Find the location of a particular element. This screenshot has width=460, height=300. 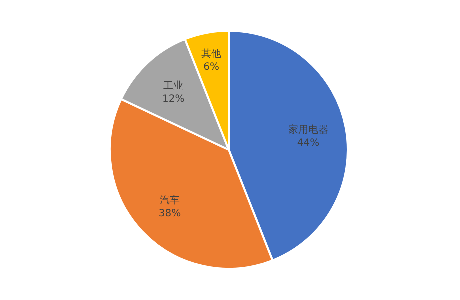

slice-label: 汽车 is located at coordinates (170, 200).